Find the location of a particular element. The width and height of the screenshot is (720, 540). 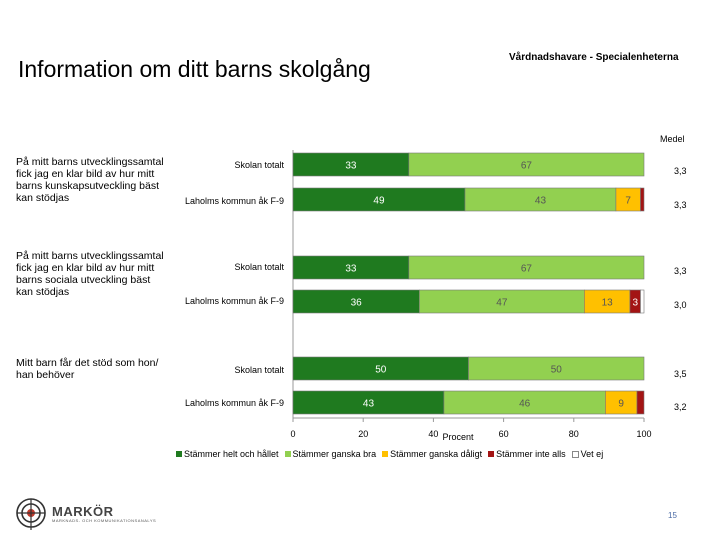

legend-label: Vet ej is located at coordinates (592, 454).